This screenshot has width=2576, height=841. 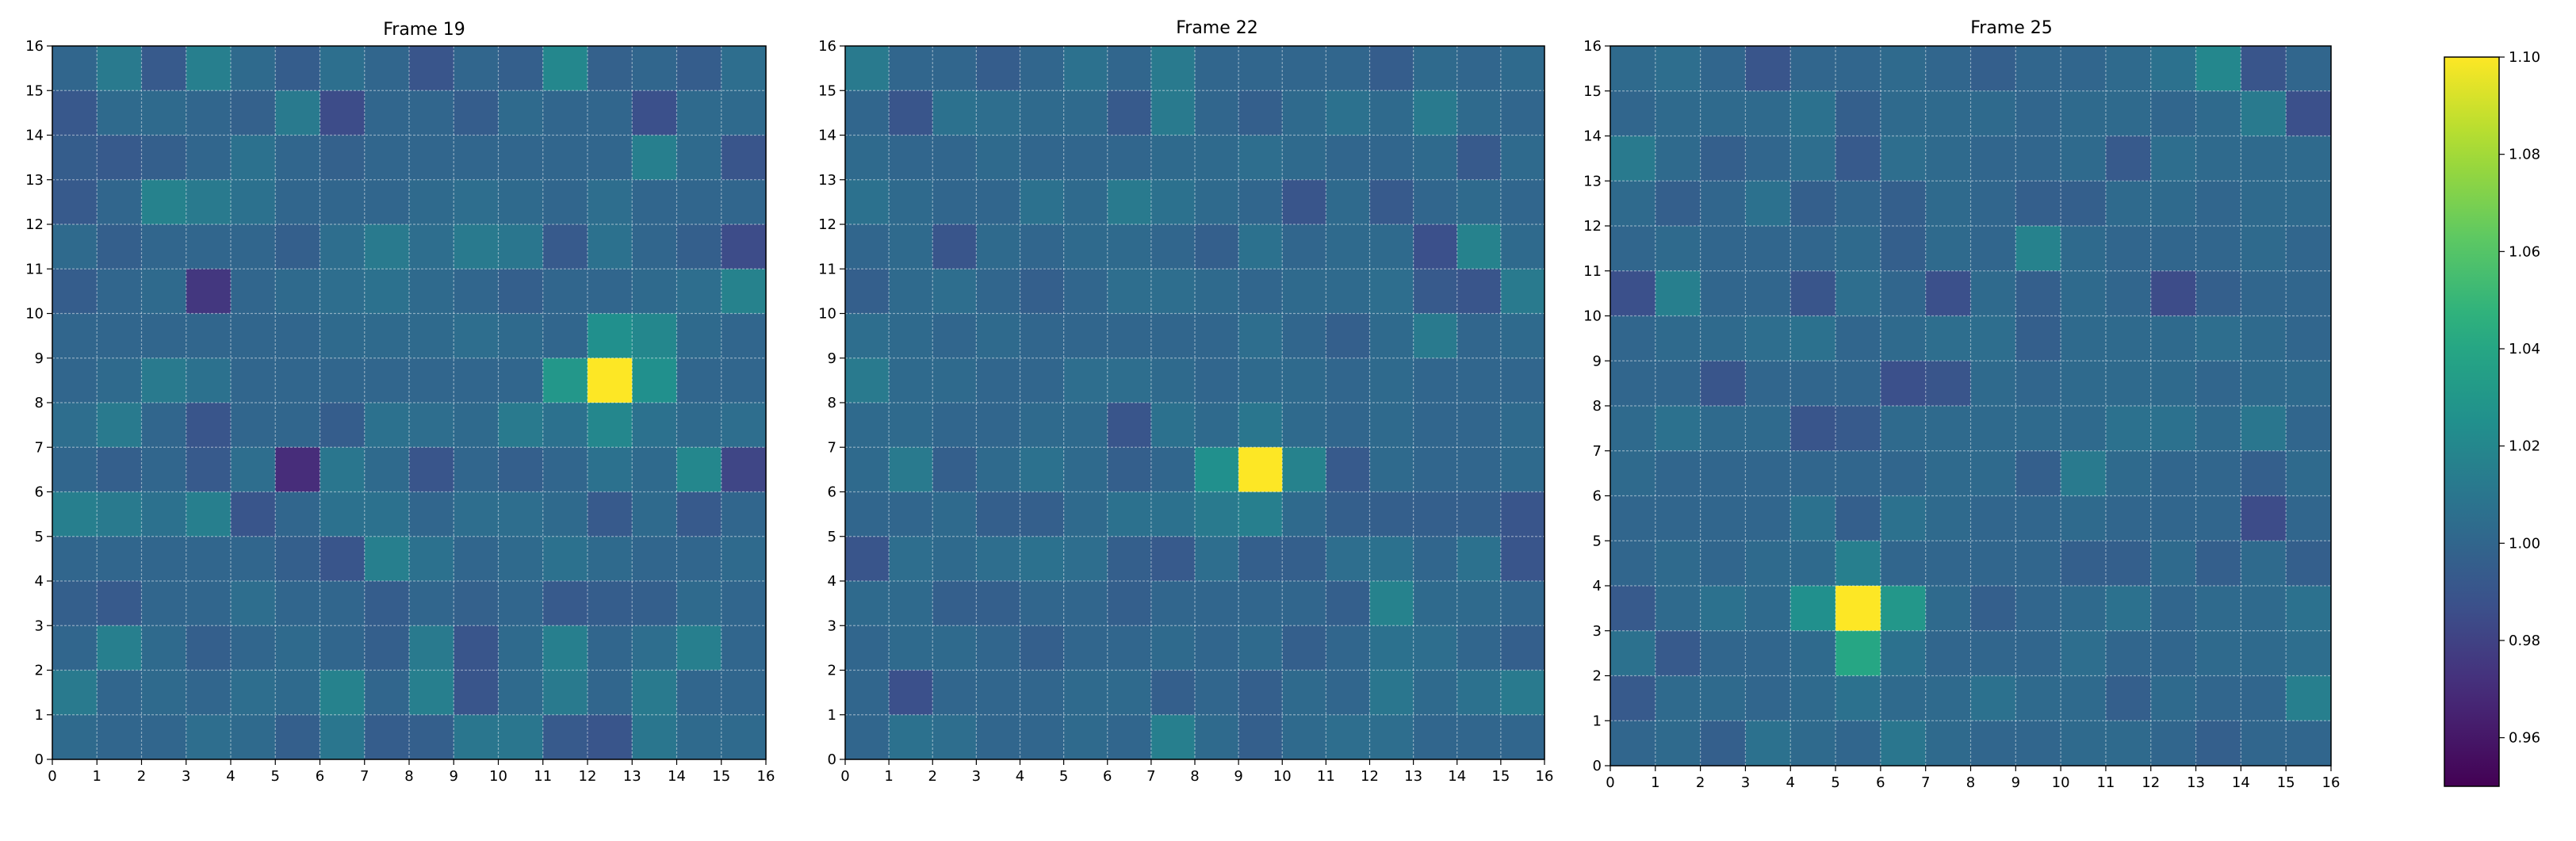 I want to click on colorbar-tick-label: 1.02, so click(x=2524, y=447).